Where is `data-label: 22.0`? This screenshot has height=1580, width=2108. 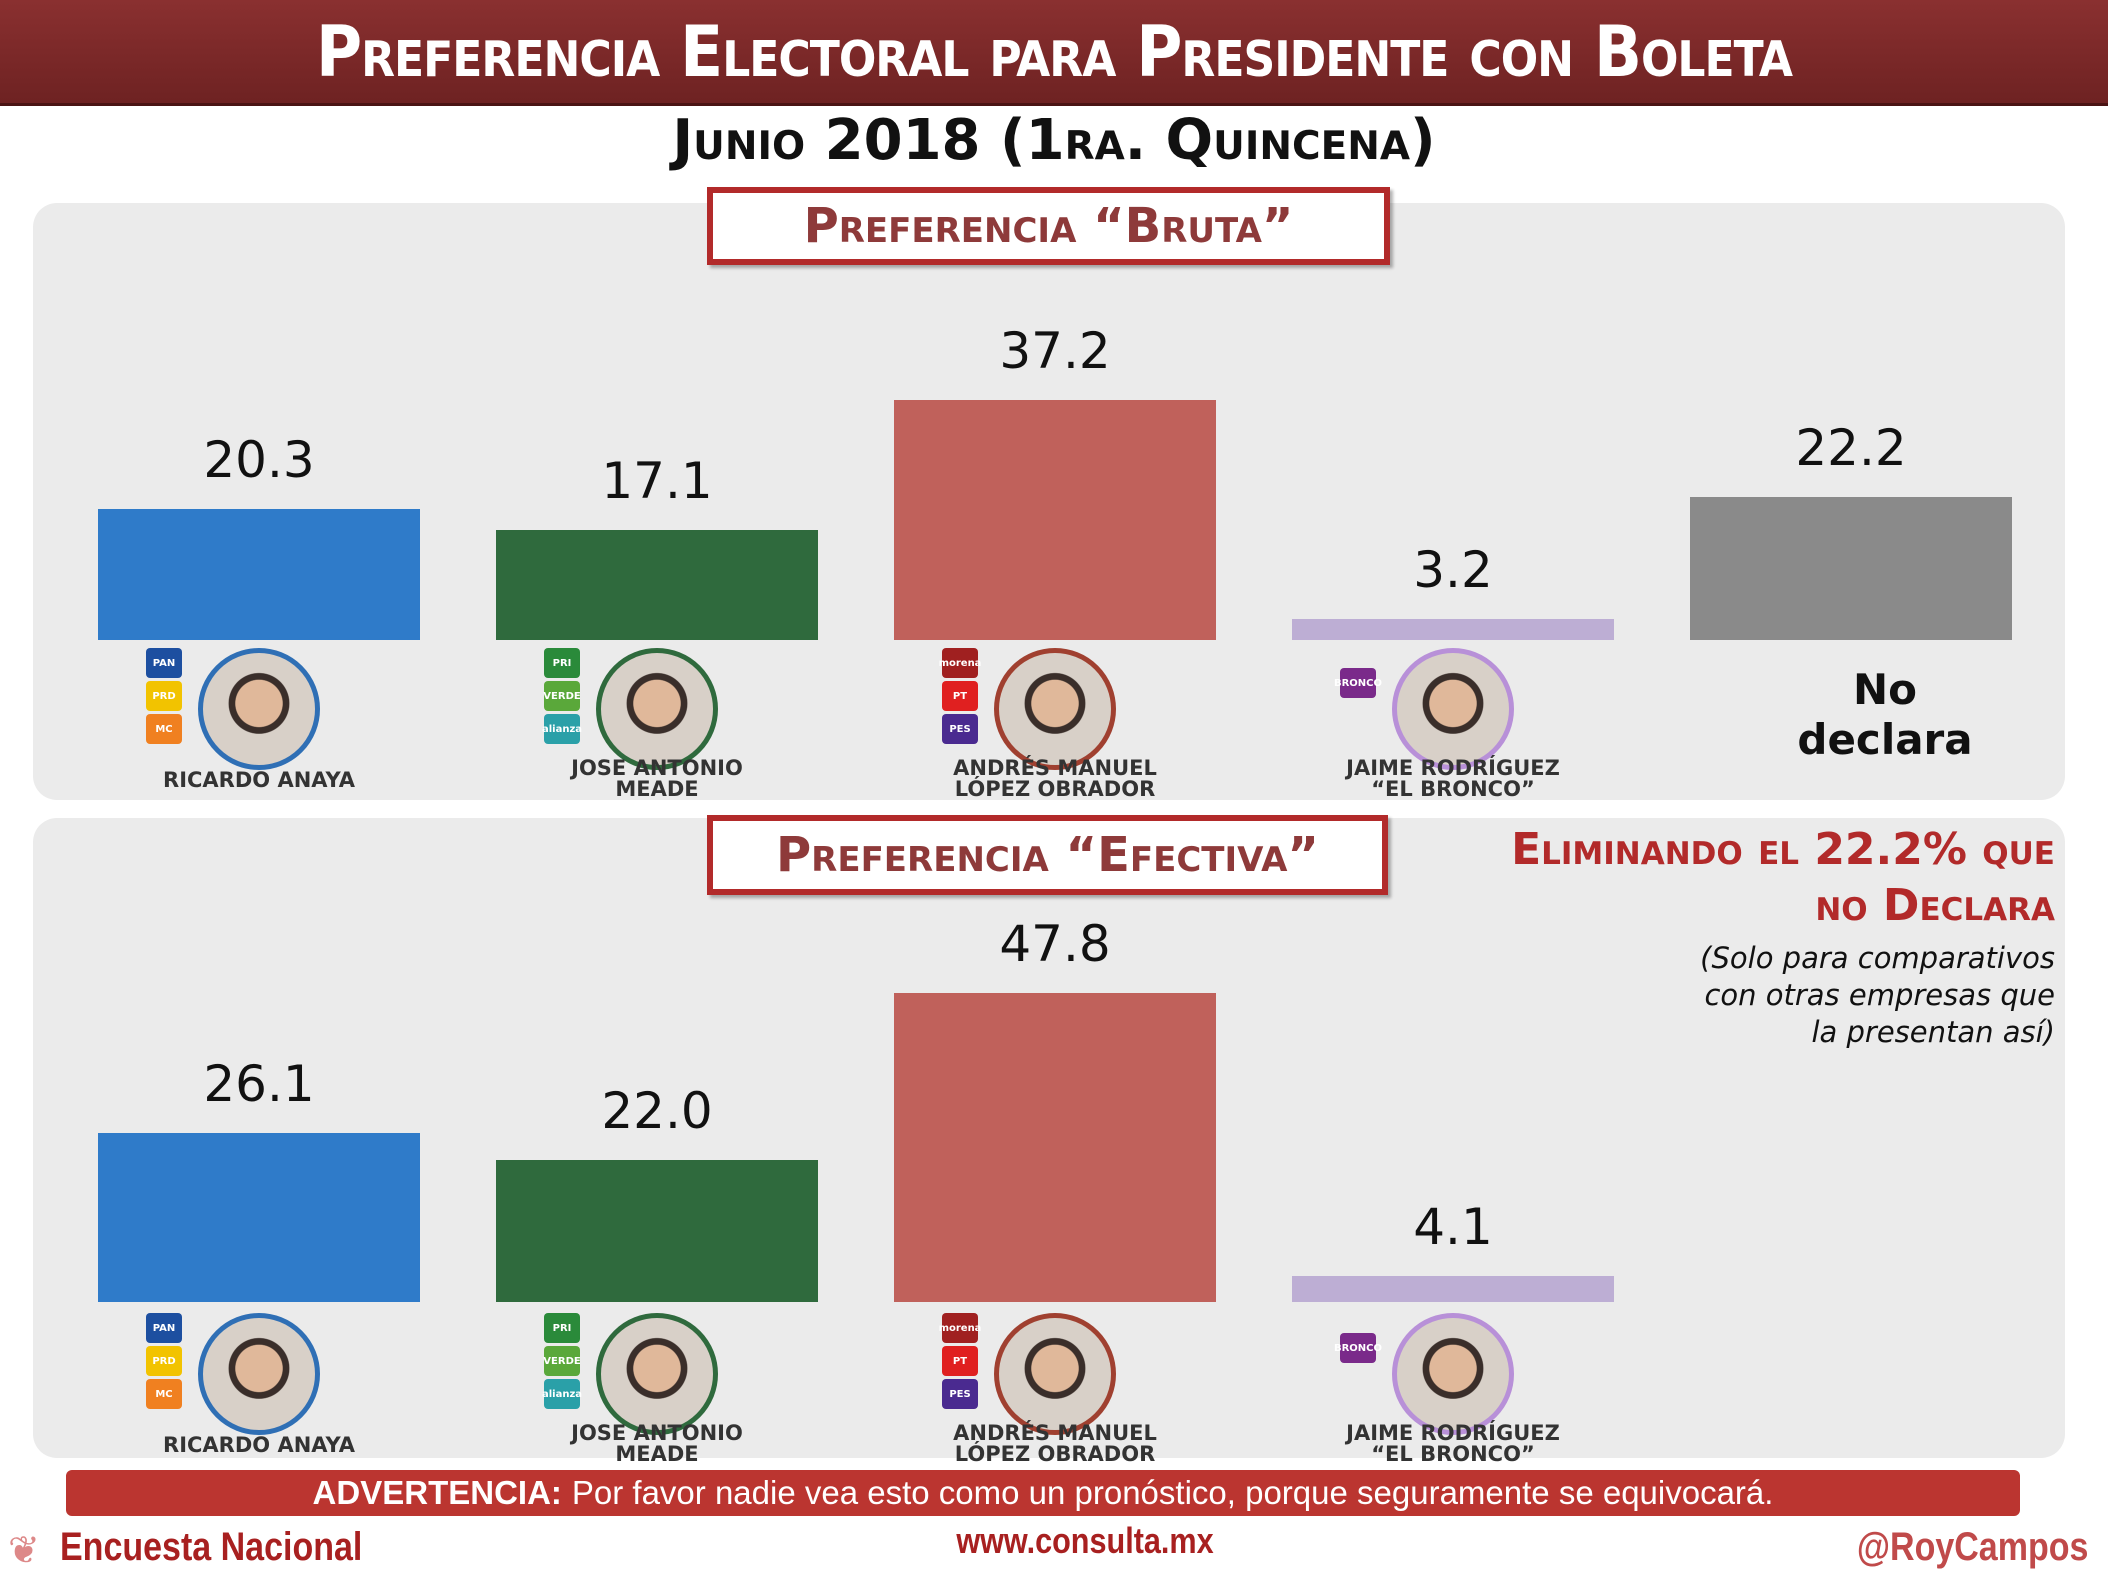 data-label: 22.0 is located at coordinates (657, 1110).